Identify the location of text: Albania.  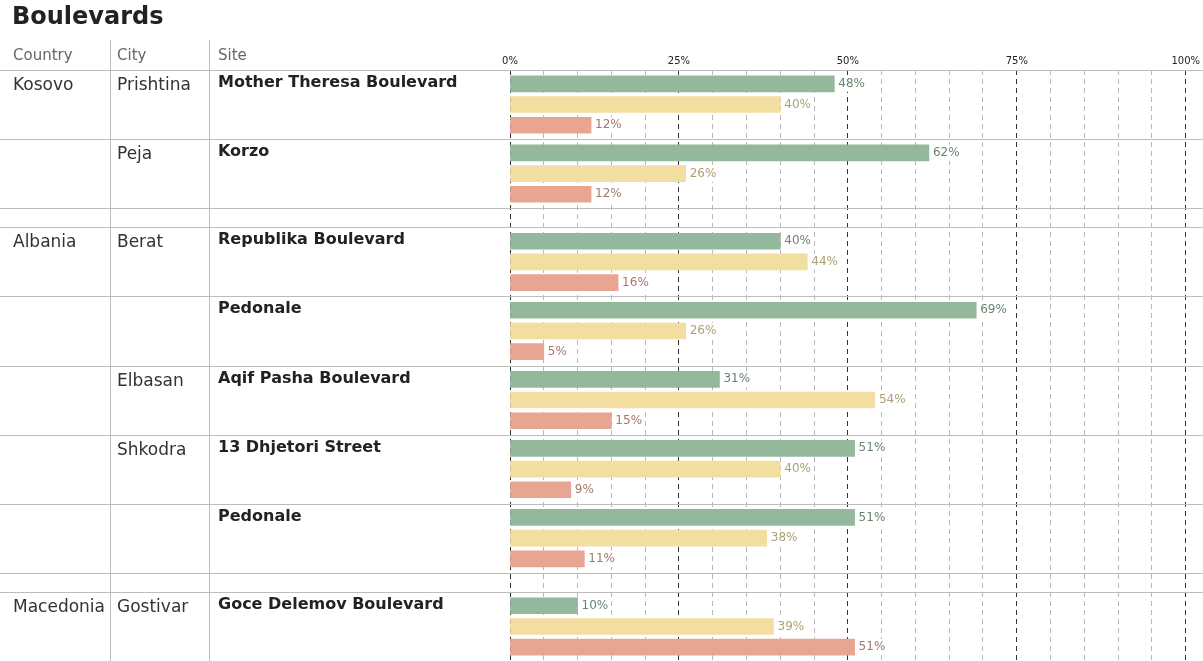
(45, 241).